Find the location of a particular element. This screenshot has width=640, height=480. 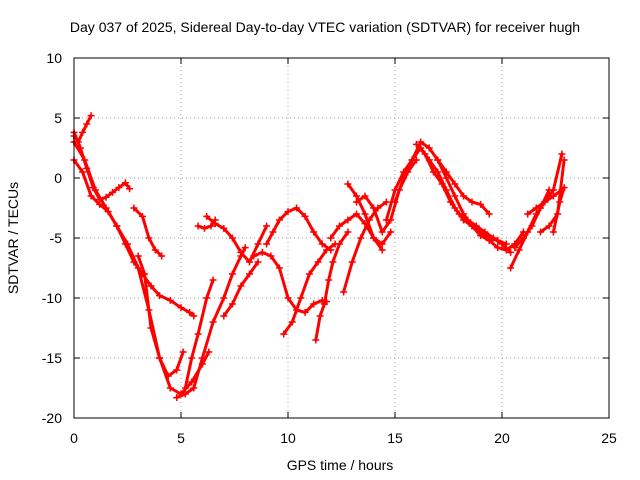

x-tick-label: 5 is located at coordinates (181, 438).